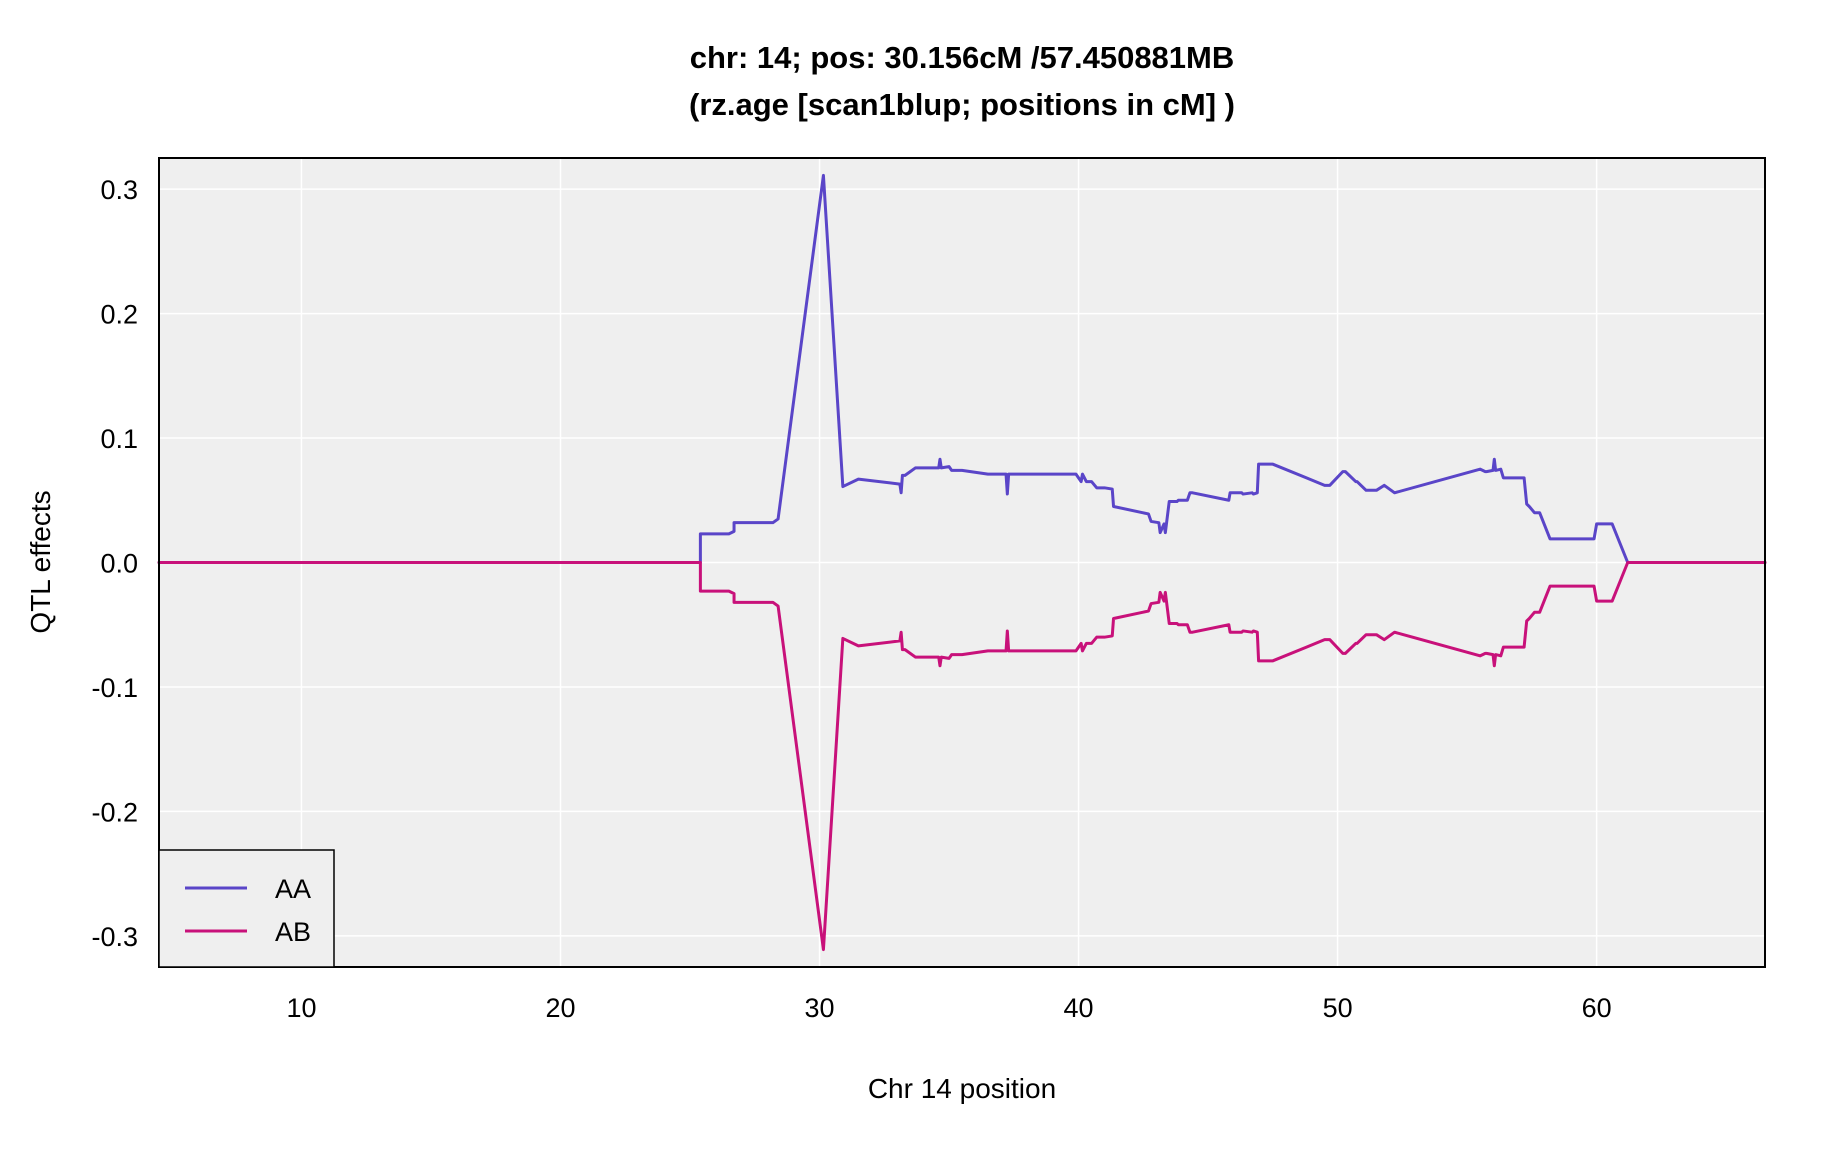  I want to click on x-tick-label: 20, so click(560, 1008).